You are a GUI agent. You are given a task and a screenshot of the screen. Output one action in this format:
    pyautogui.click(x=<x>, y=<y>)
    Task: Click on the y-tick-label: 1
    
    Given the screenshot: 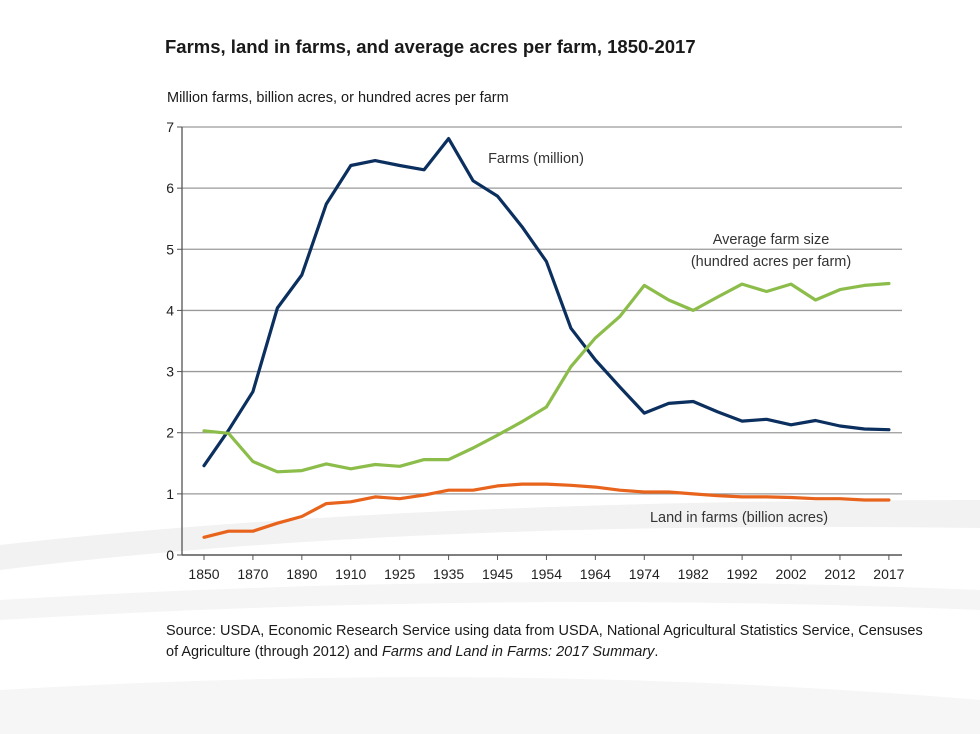 What is the action you would take?
    pyautogui.click(x=170, y=494)
    